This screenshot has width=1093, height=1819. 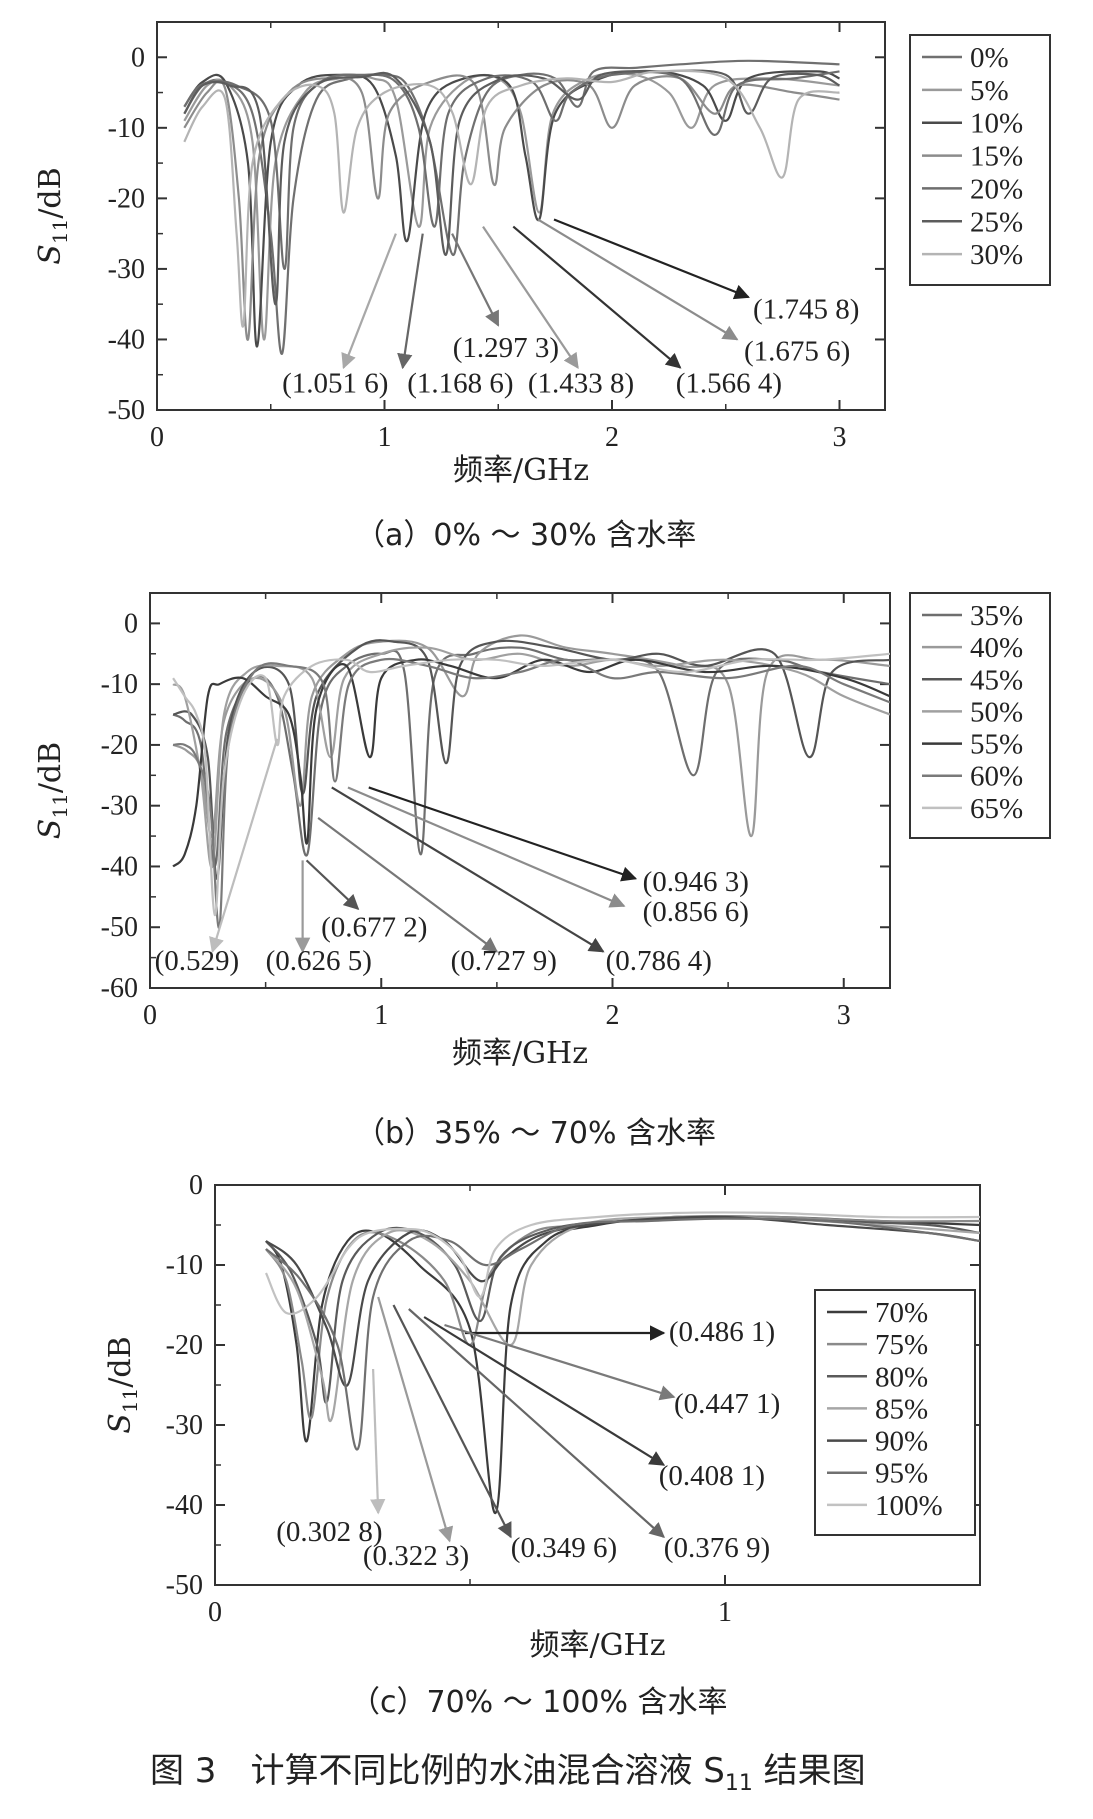 What do you see at coordinates (581, 383) in the screenshot?
I see `annotation-label: (1.433 8)` at bounding box center [581, 383].